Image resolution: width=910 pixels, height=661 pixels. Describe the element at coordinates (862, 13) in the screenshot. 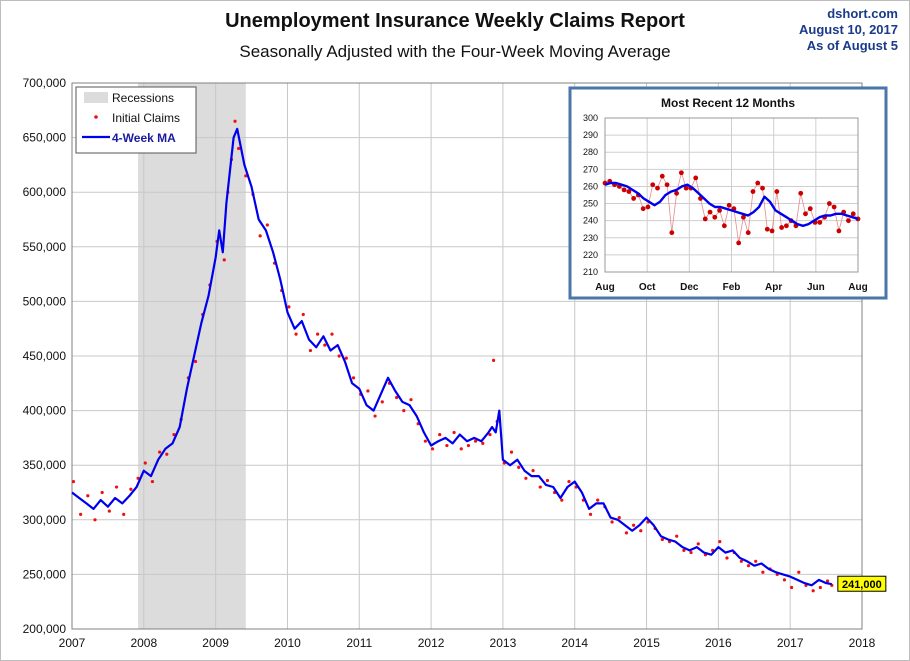

I see `source-label: dshort.com` at that location.